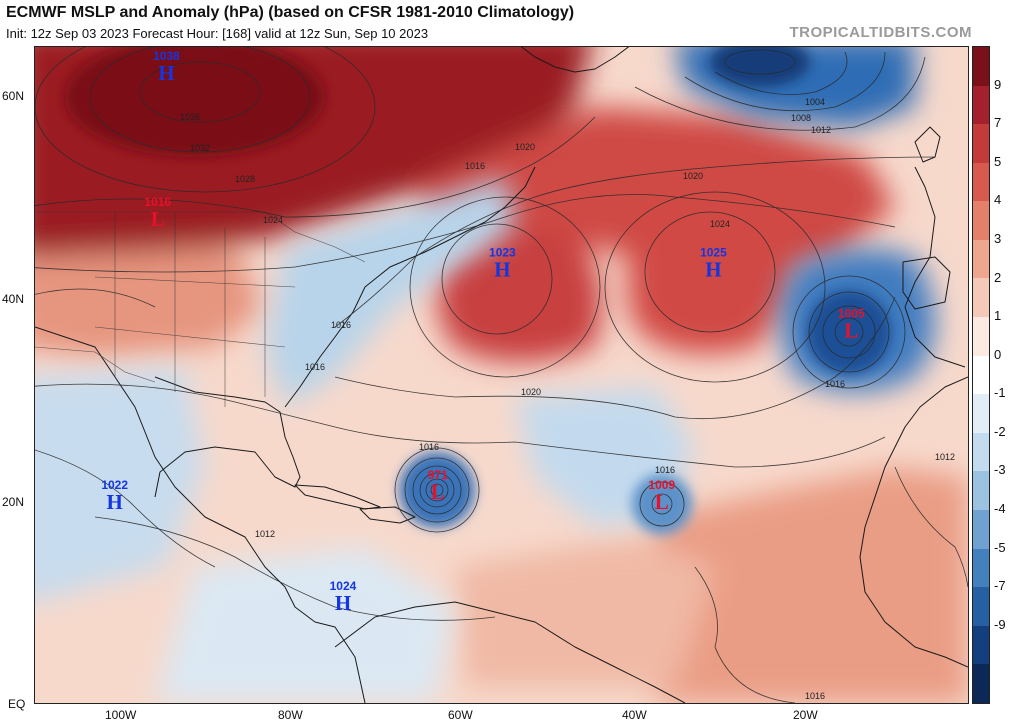 The image size is (1024, 724). Describe the element at coordinates (121, 715) in the screenshot. I see `lon-label-100w: 100W` at that location.